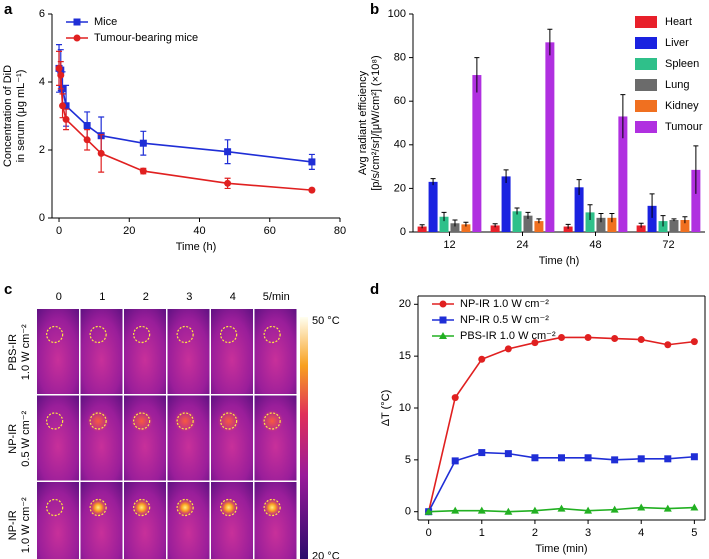  What do you see at coordinates (400, 101) in the screenshot?
I see `y-tick-label: 60` at bounding box center [400, 101].